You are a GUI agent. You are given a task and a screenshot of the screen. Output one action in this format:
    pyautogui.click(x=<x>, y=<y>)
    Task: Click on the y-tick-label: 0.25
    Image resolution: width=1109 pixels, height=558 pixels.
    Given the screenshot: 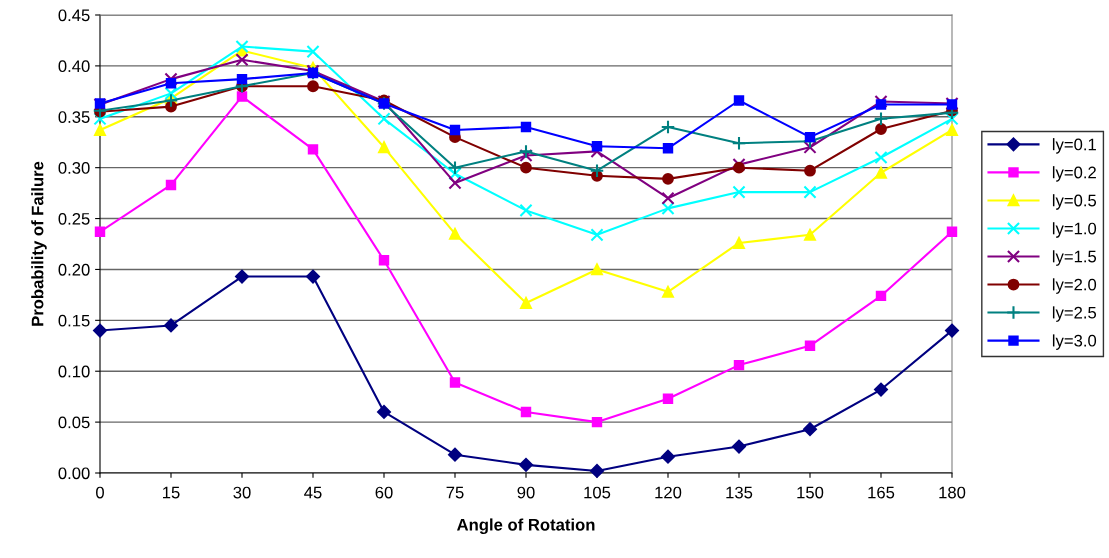 What is the action you would take?
    pyautogui.click(x=74, y=218)
    